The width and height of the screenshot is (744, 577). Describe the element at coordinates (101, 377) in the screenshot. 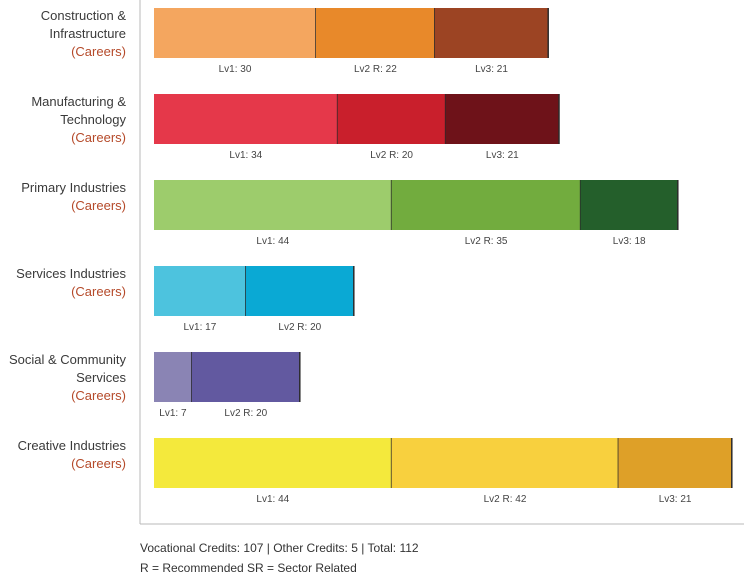

I see `category-label: Services` at that location.